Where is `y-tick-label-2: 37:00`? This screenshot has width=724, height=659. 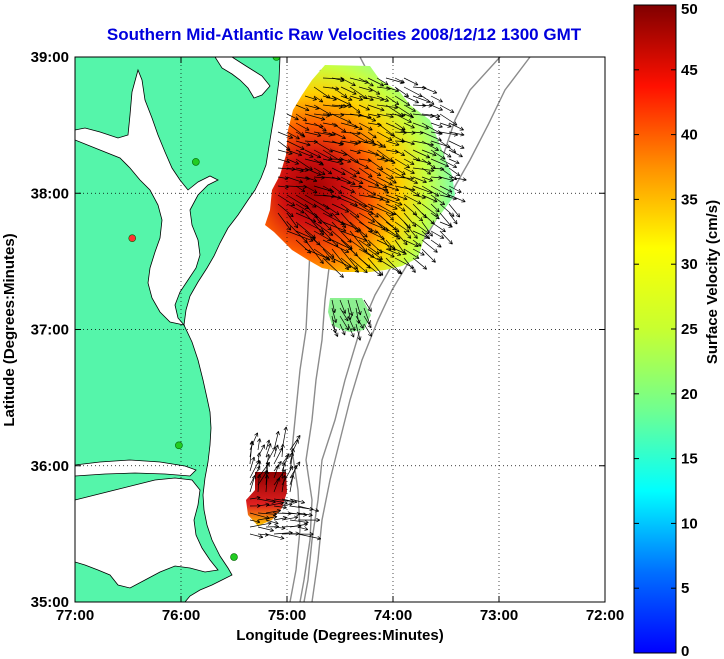
y-tick-label-2: 37:00 is located at coordinates (50, 330).